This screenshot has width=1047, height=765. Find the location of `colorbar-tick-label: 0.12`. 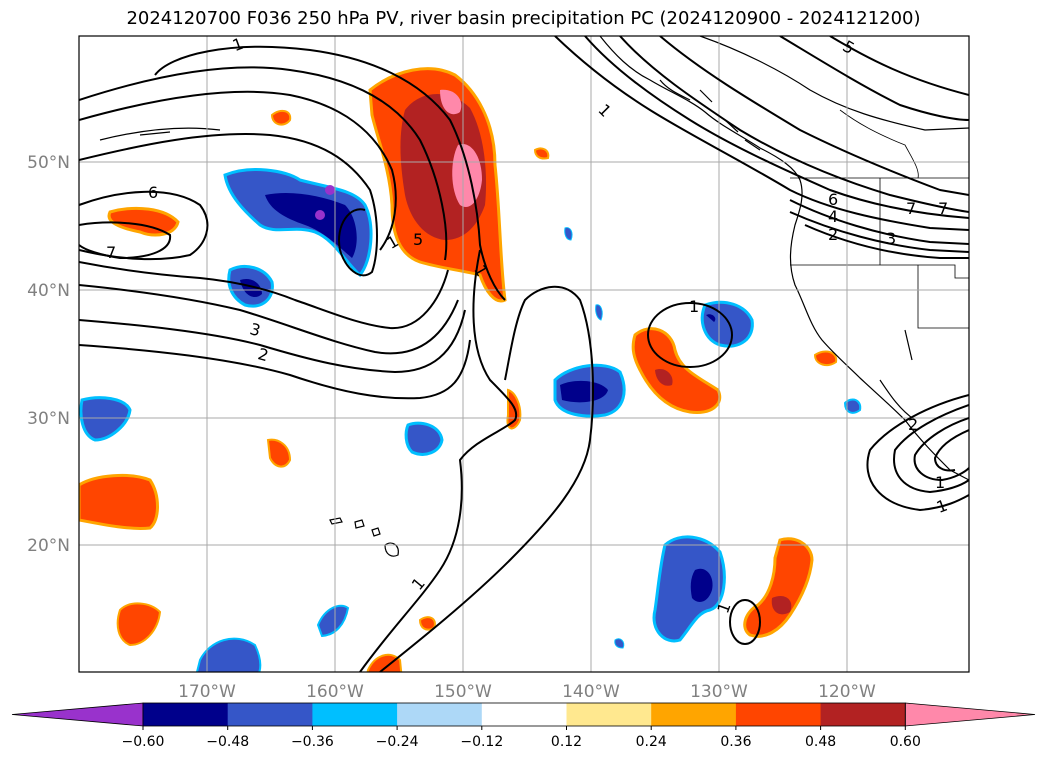

colorbar-tick-label: 0.12 is located at coordinates (566, 742).